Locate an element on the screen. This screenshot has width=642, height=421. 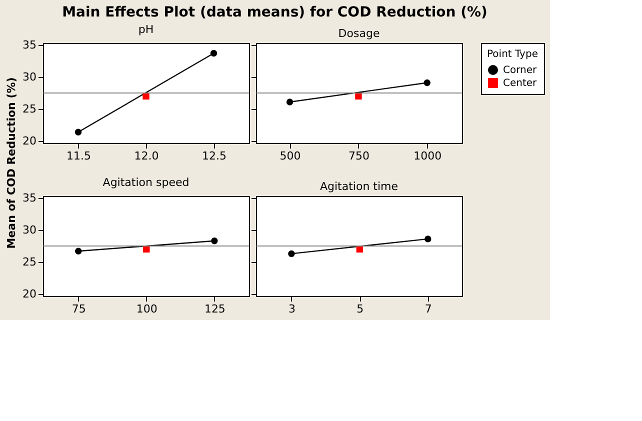
legend-title: Point Type is located at coordinates (512, 54).